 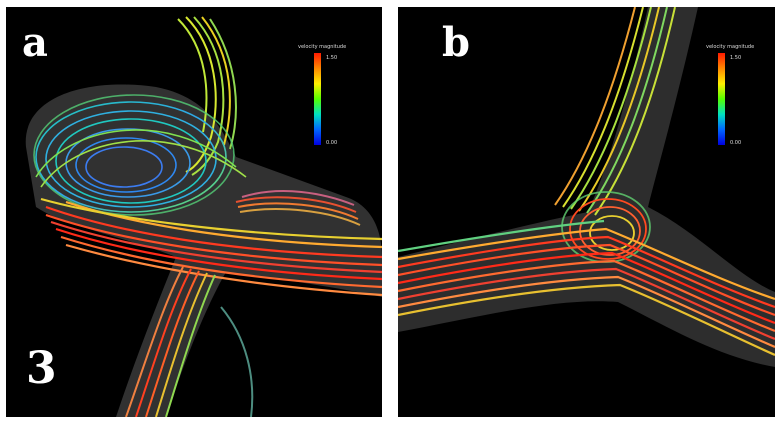 What do you see at coordinates (721, 99) in the screenshot?
I see `colorbar-b` at bounding box center [721, 99].